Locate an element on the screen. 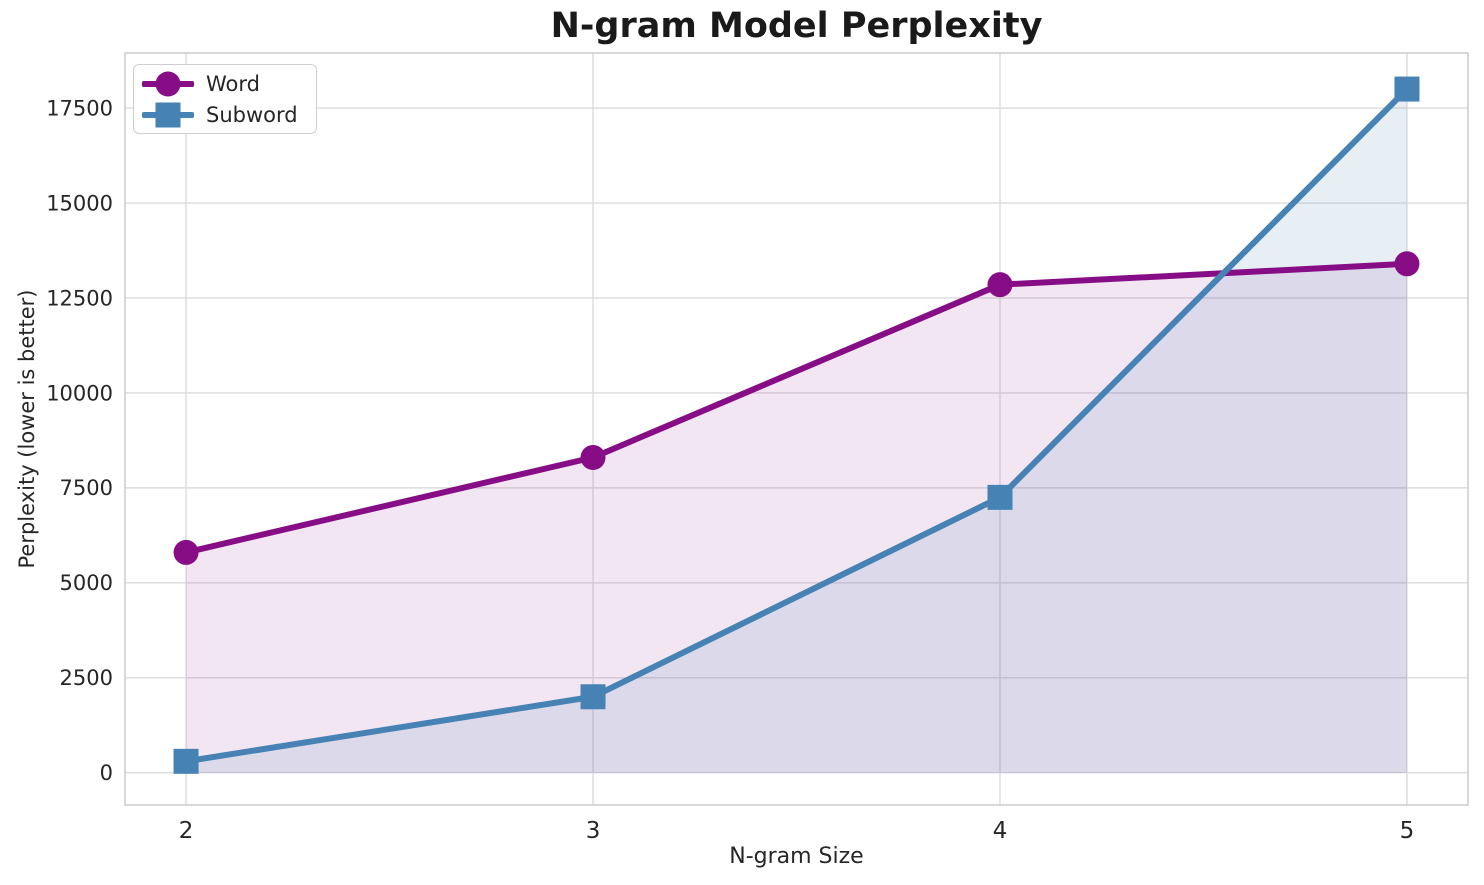 The image size is (1484, 885). legend-item-subword: Subword is located at coordinates (220, 114).